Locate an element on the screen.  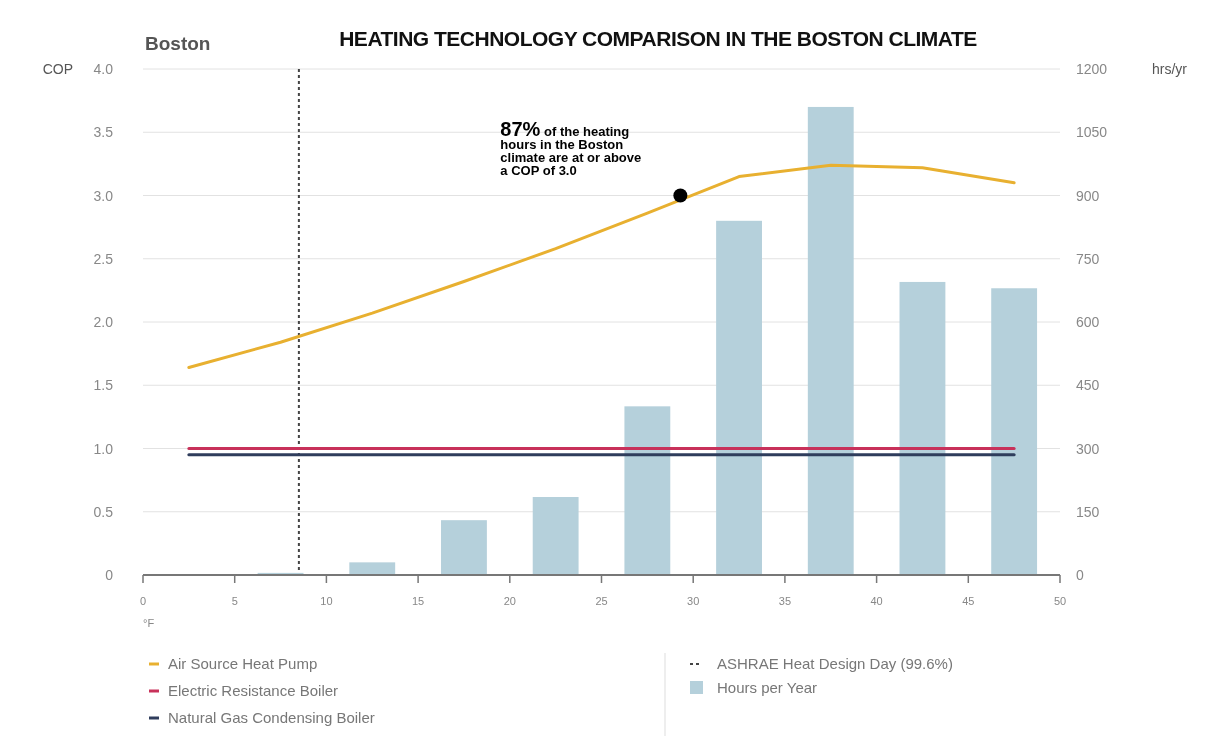
y2-tick-label: 900 is located at coordinates (1088, 195).